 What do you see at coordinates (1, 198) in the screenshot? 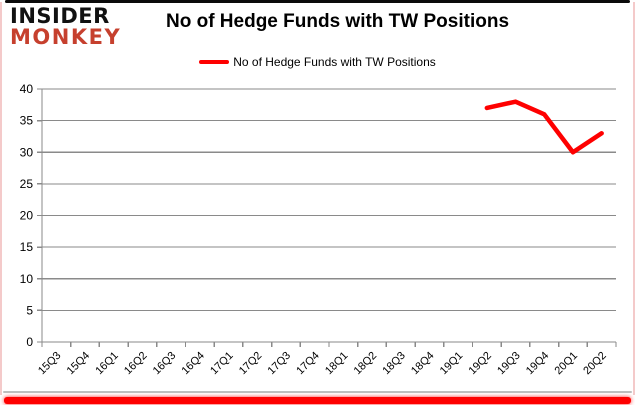
I see `left-border` at bounding box center [1, 198].